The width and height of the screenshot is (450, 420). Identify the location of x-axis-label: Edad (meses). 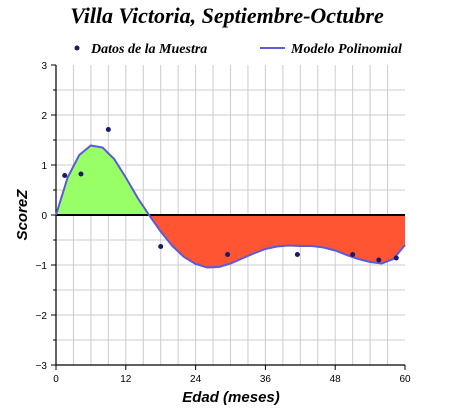
(231, 397).